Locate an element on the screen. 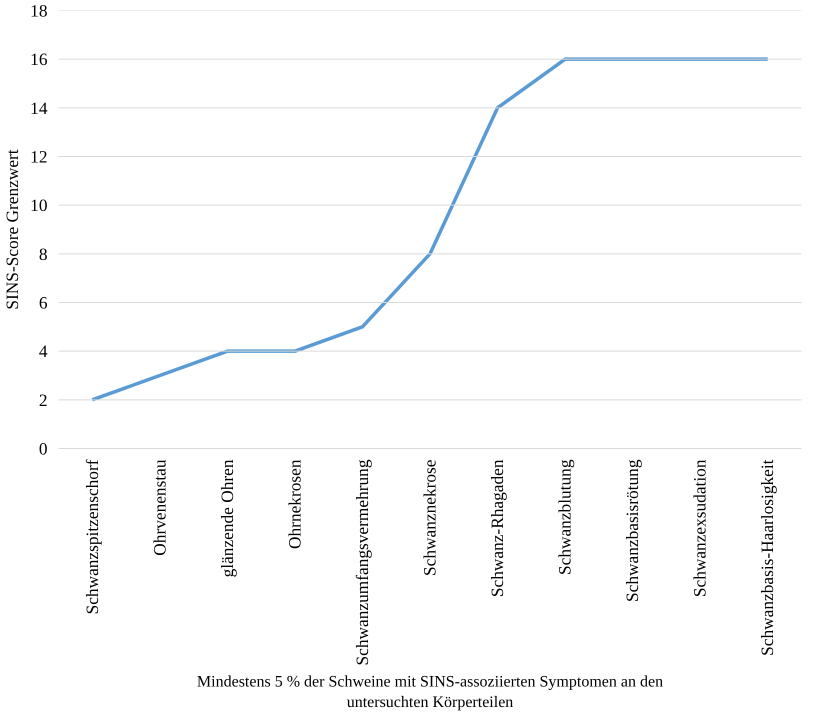 The image size is (821, 713). y-tick-label: 4 is located at coordinates (43, 352).